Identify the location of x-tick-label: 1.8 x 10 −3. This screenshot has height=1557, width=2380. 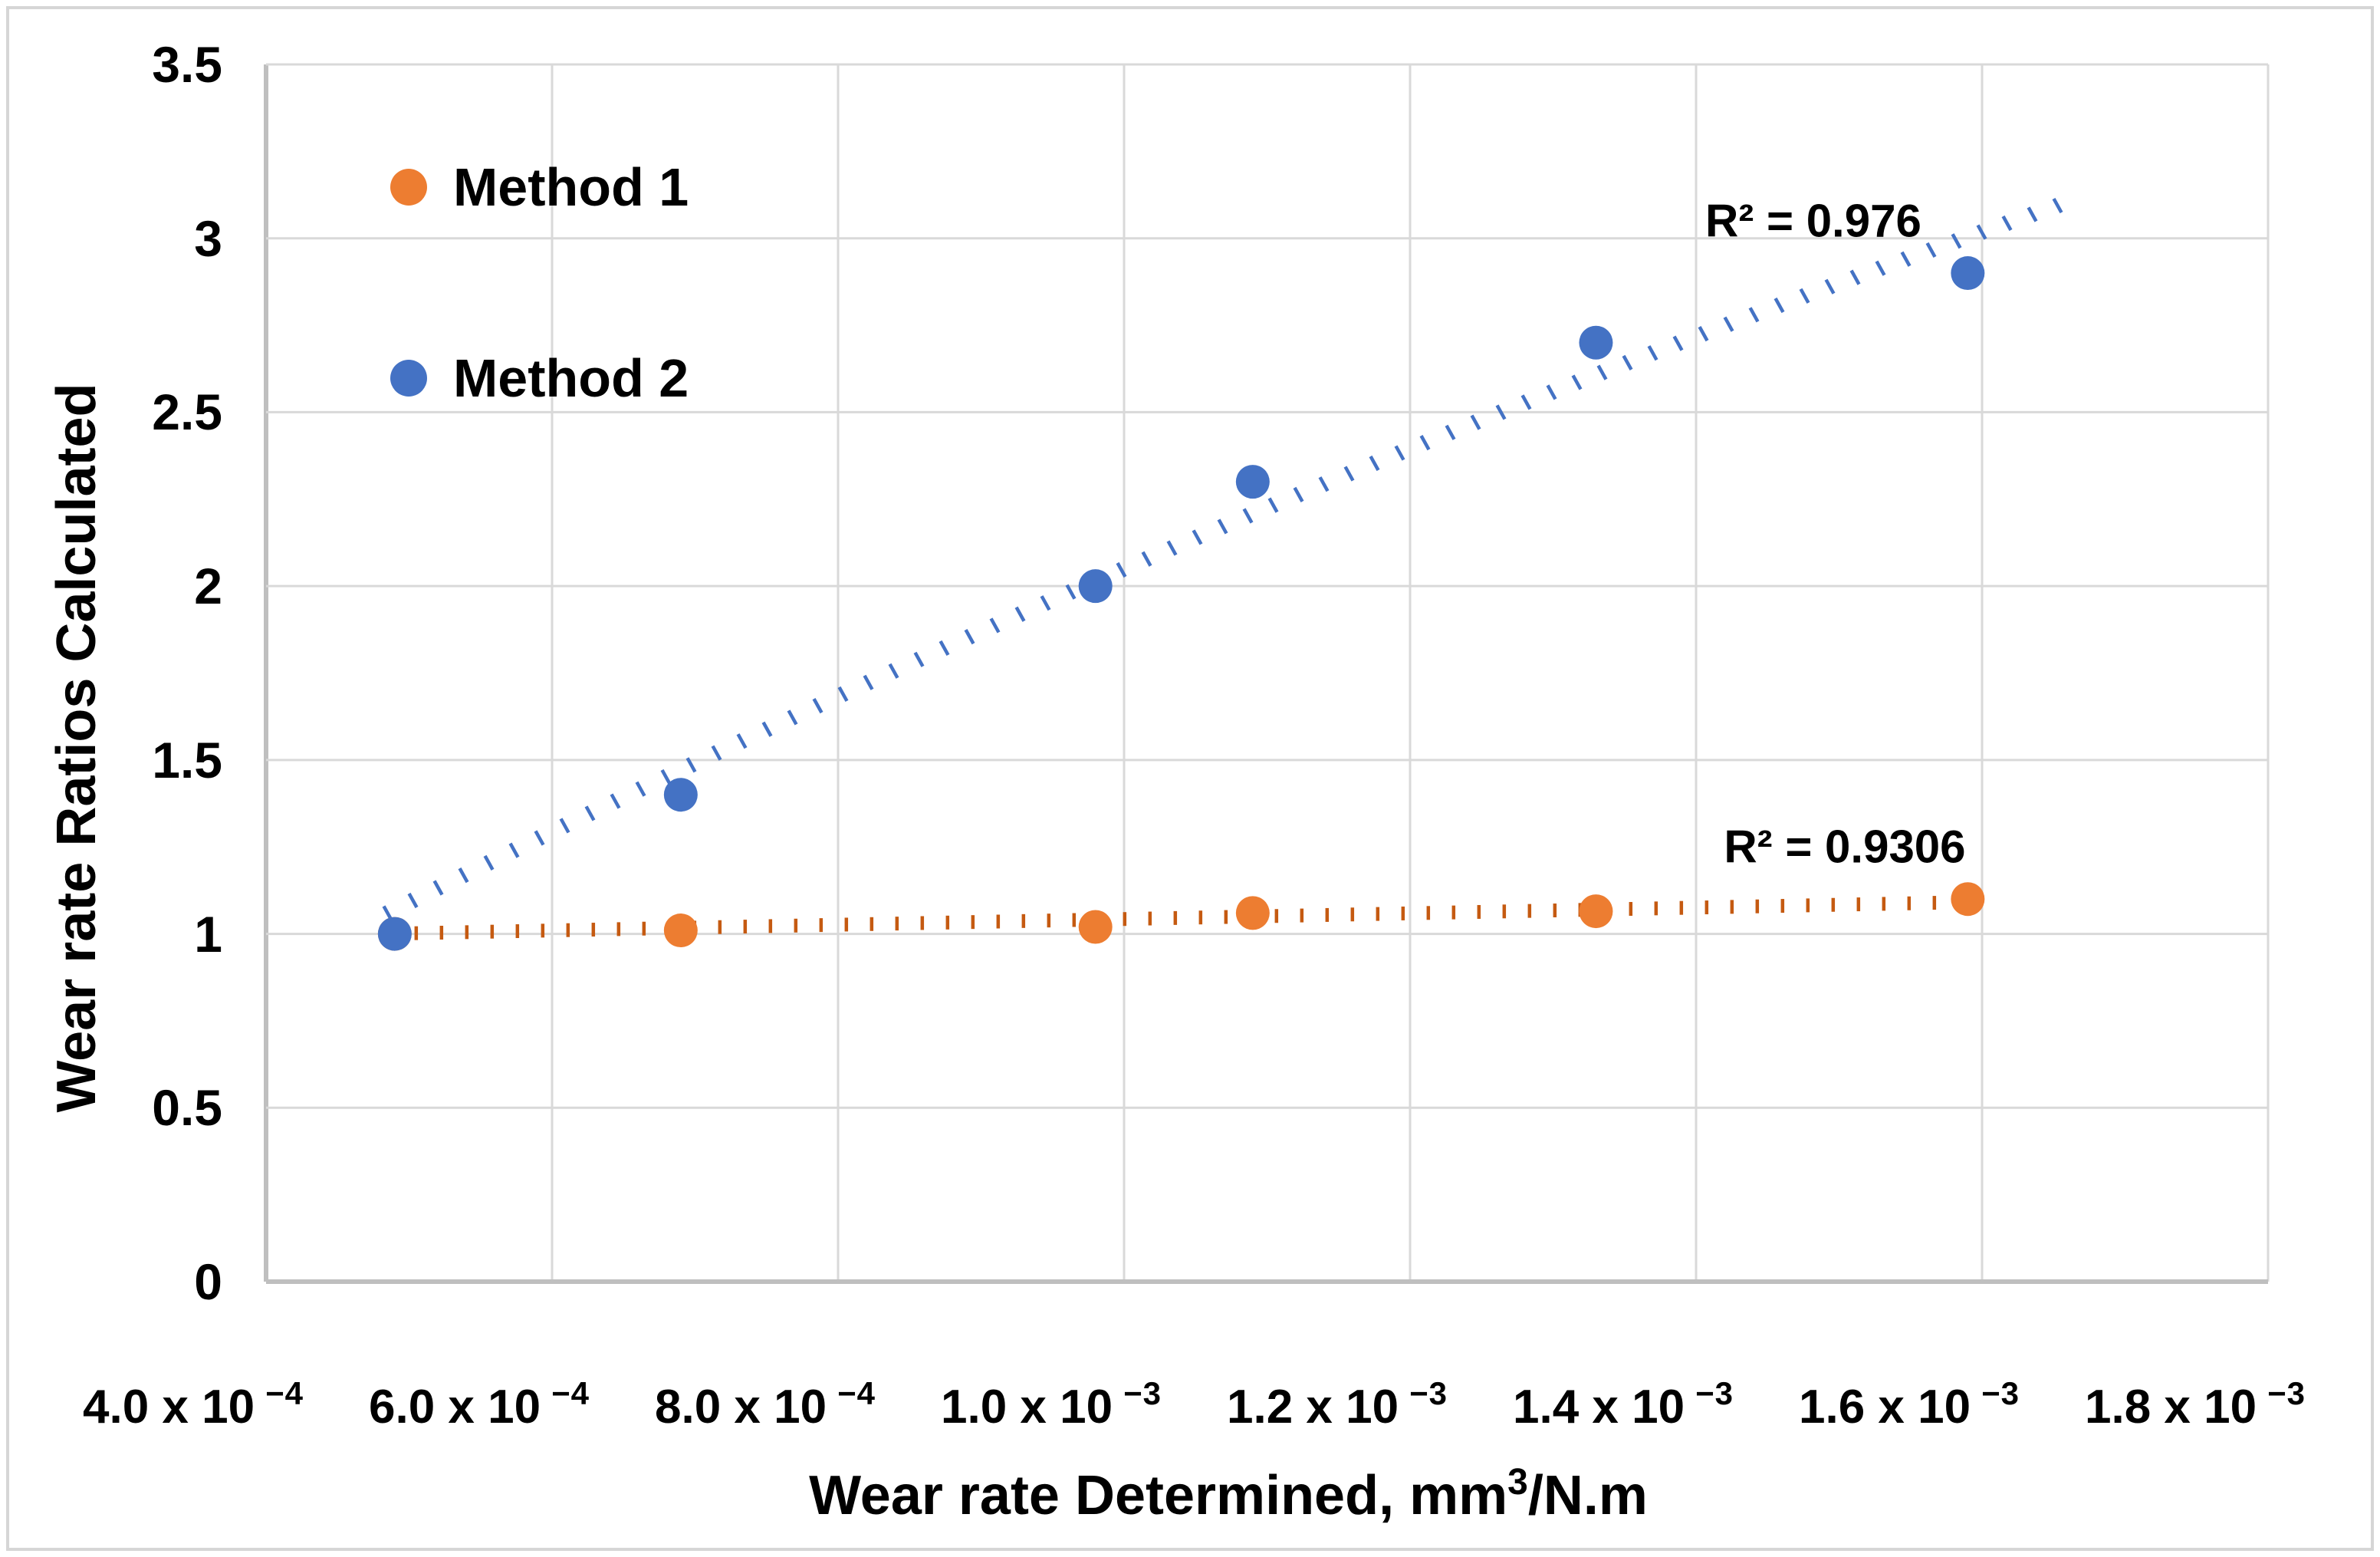
(2196, 1407).